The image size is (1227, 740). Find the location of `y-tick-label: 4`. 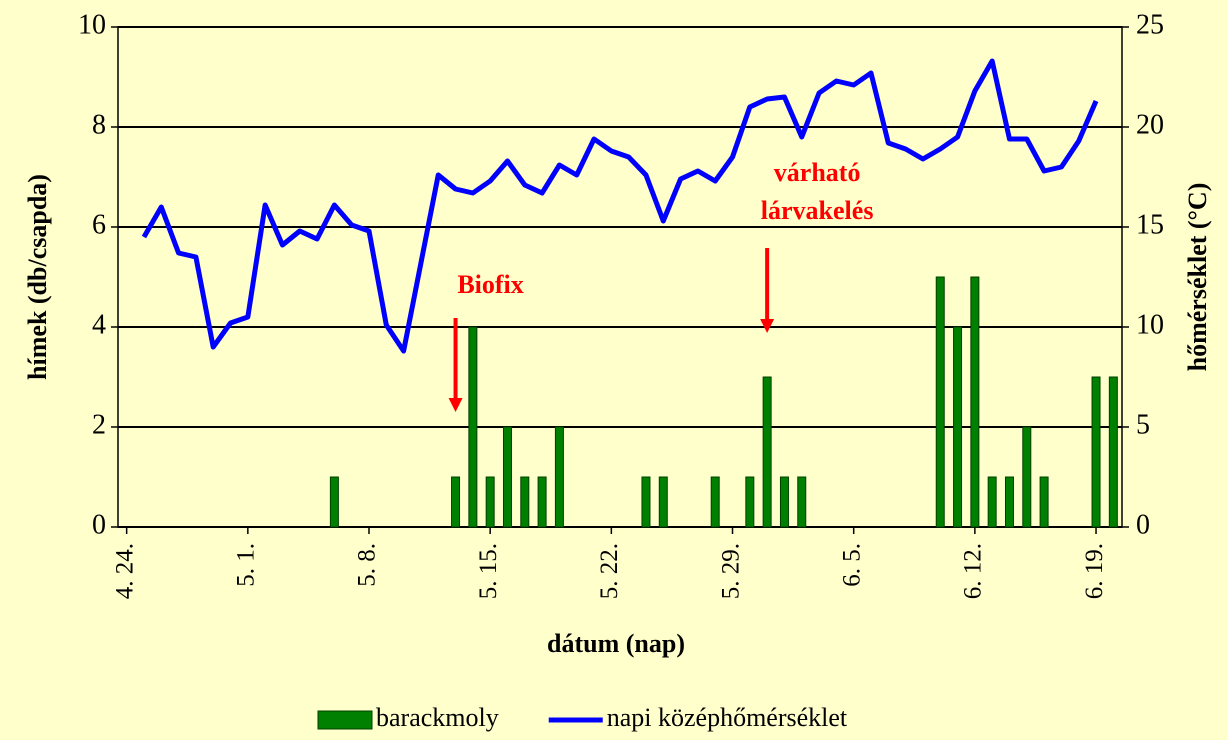

y-tick-label: 4 is located at coordinates (99, 324).